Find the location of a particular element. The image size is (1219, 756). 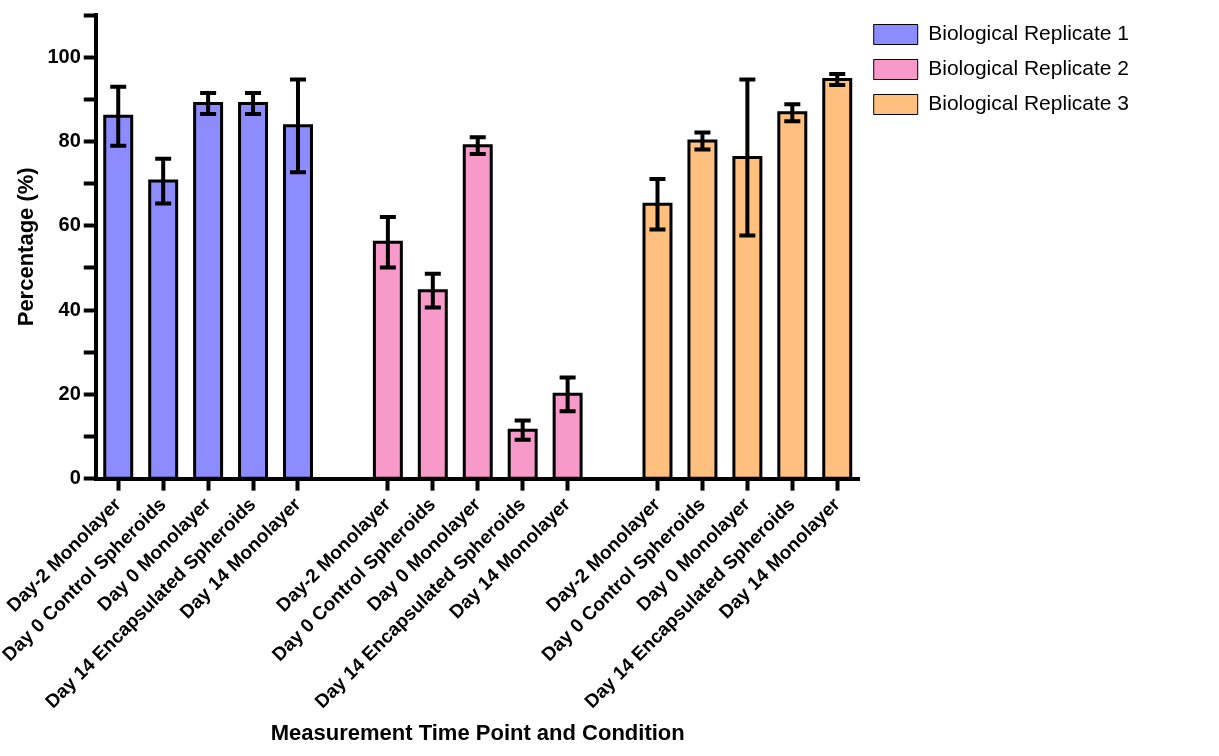

legend-label: Biological Replicate 1 is located at coordinates (1029, 33).